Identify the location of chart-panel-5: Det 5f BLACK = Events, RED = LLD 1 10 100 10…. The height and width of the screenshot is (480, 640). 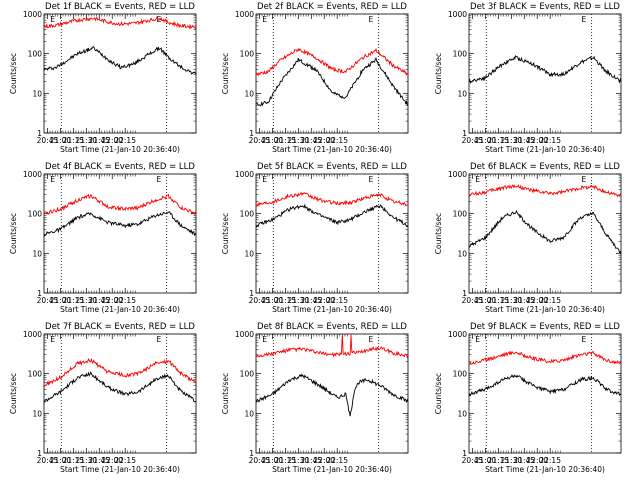
(315, 238).